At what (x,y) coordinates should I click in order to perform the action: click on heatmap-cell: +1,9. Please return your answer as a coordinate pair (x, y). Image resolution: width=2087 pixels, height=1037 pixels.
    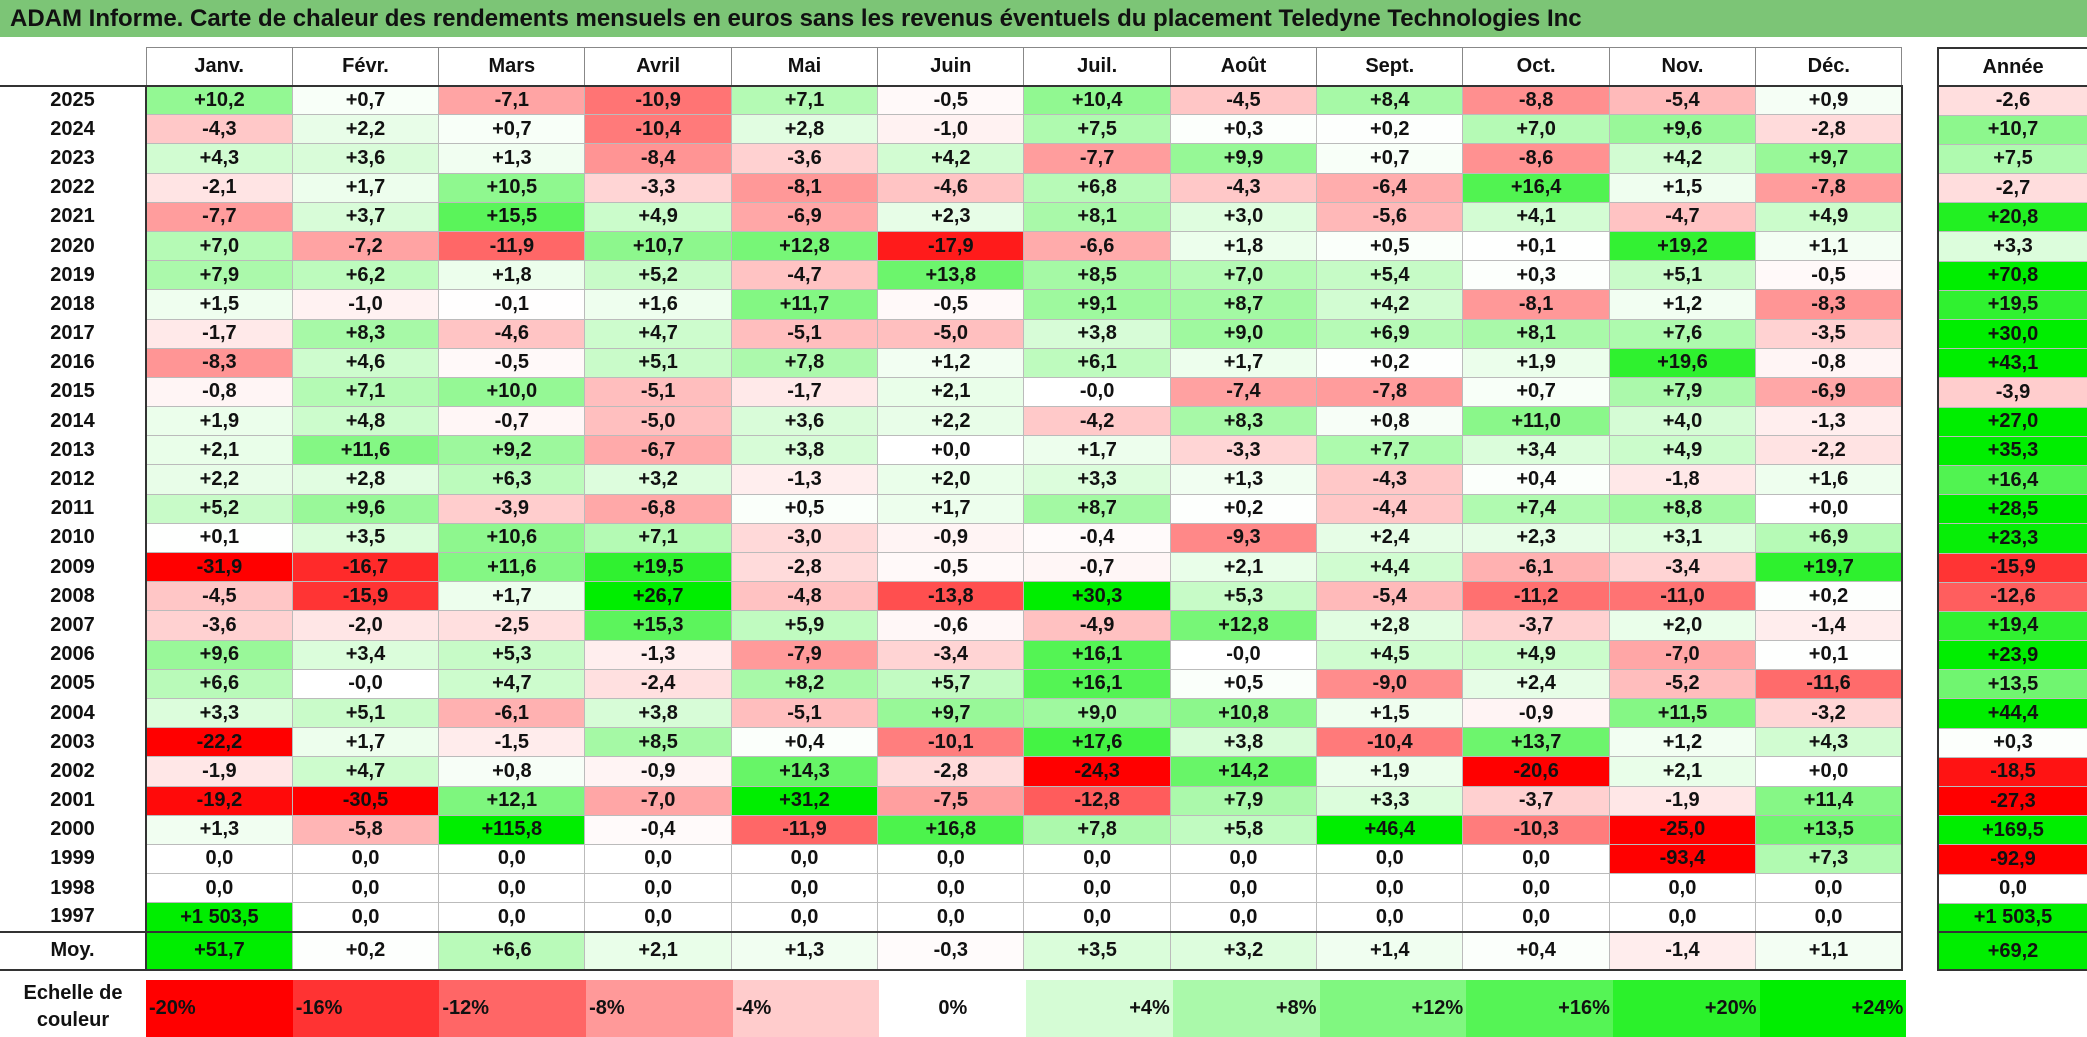
    Looking at the image, I should click on (219, 421).